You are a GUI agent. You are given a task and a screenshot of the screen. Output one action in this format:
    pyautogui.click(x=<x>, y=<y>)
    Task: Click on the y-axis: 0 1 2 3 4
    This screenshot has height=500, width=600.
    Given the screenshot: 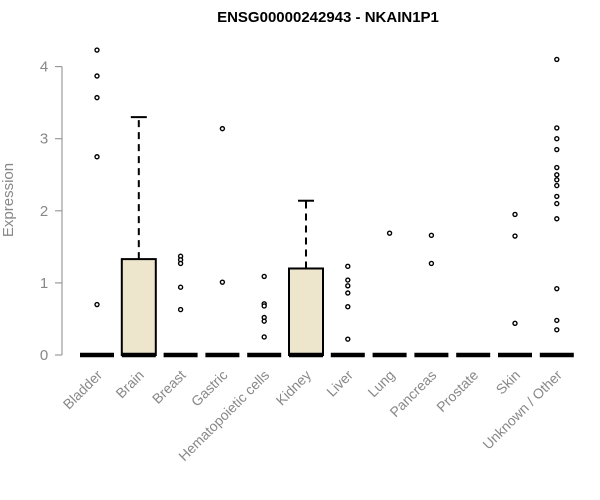 What is the action you would take?
    pyautogui.click(x=51, y=211)
    